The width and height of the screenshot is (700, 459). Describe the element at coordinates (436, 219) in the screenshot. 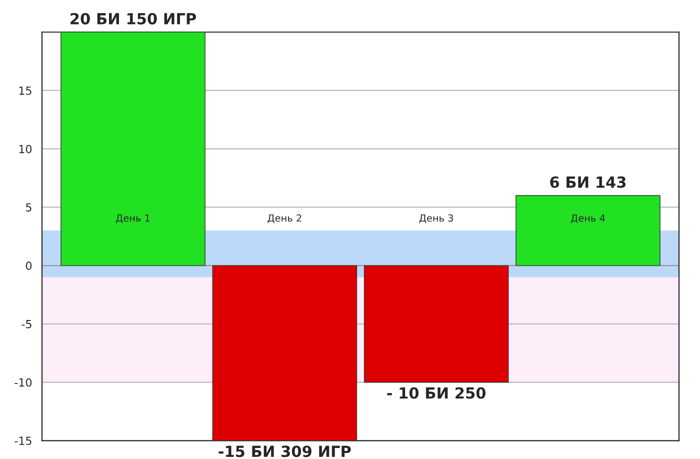

I see `x-tick-label: День 3` at that location.